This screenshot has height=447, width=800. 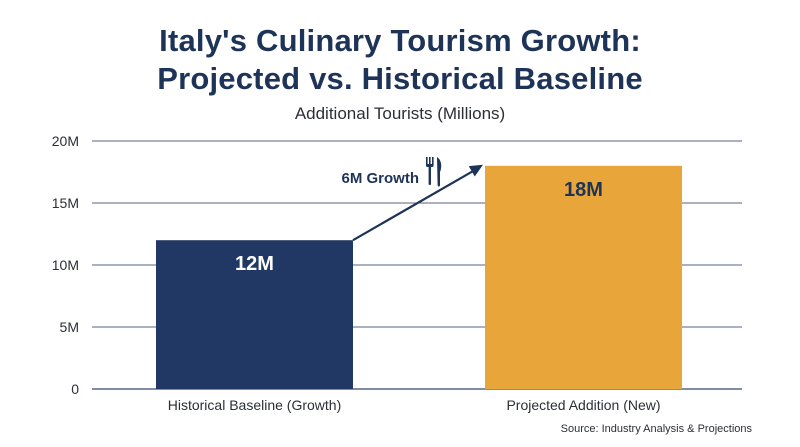 I want to click on chart-title-line-2: Projected vs. Historical Baseline, so click(x=400, y=78).